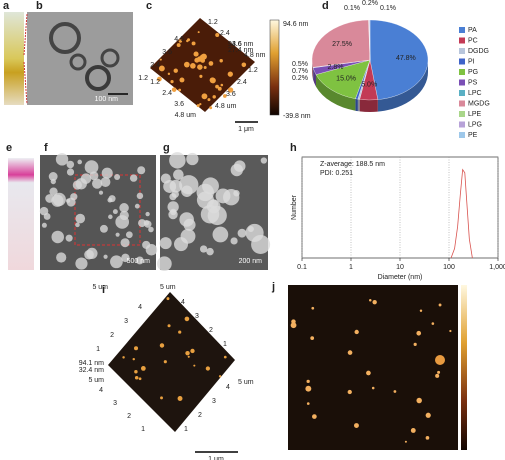 Image resolution: width=505 pixels, height=460 pixels. What do you see at coordinates (475, 124) in the screenshot?
I see `legend-label: LPG` at bounding box center [475, 124].